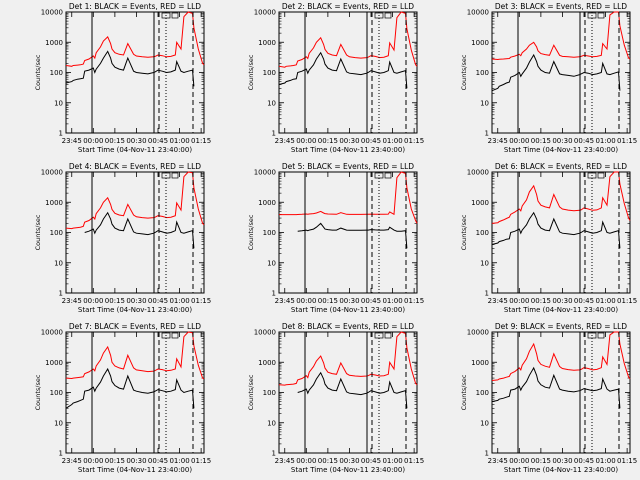 The height and width of the screenshot is (480, 640). I want to click on chart-title: Det 9: BLACK = Events, RED = LLD, so click(561, 326).